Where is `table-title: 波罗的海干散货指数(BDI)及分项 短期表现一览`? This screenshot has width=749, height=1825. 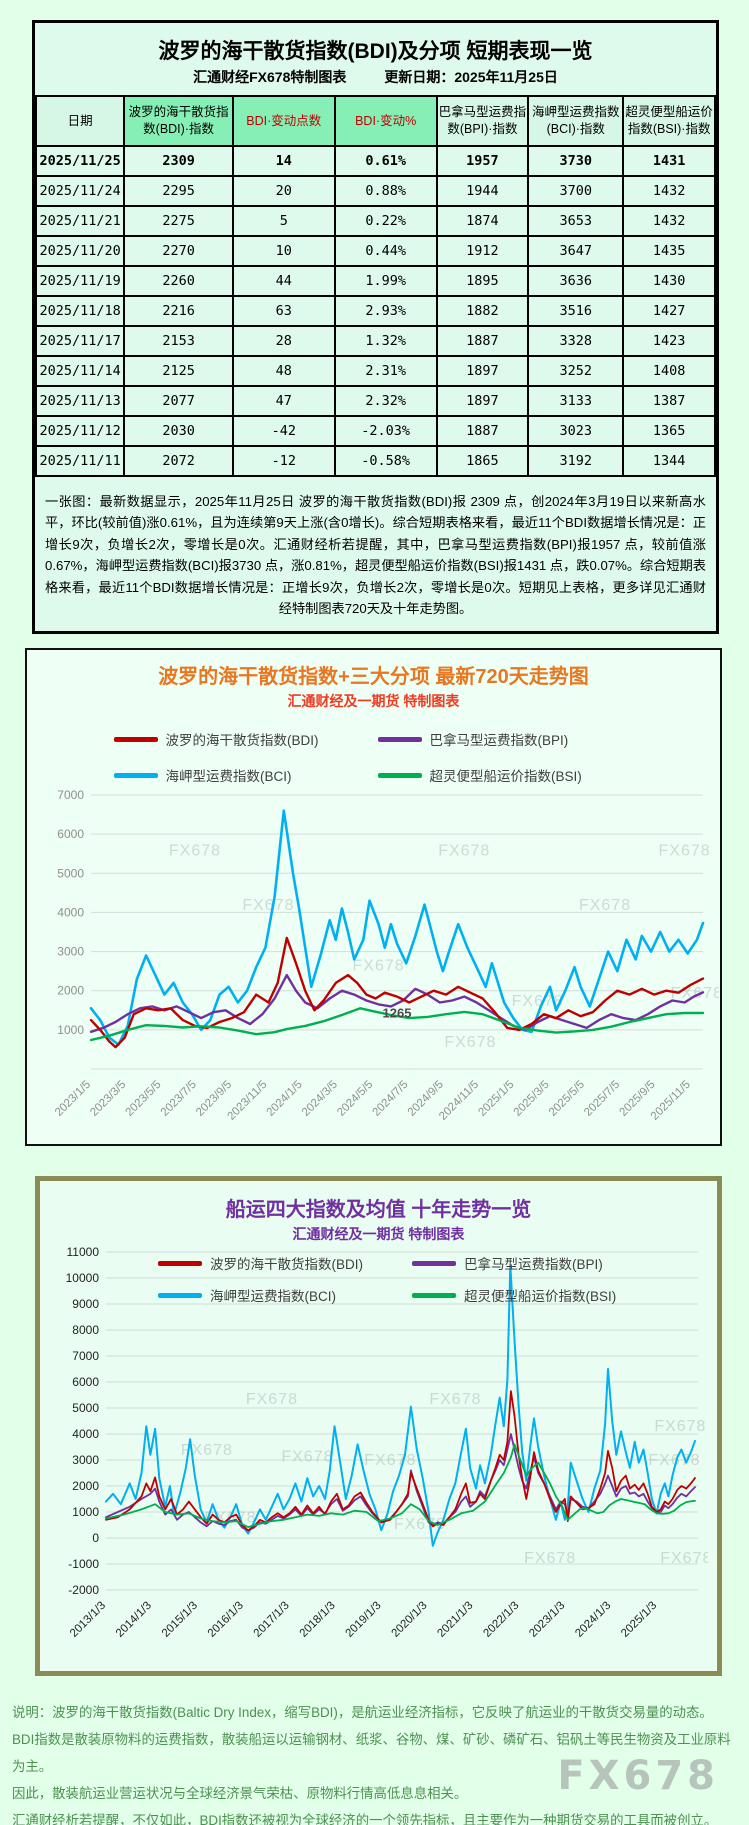
table-title: 波罗的海干散货指数(BDI)及分项 短期表现一览 is located at coordinates (375, 51).